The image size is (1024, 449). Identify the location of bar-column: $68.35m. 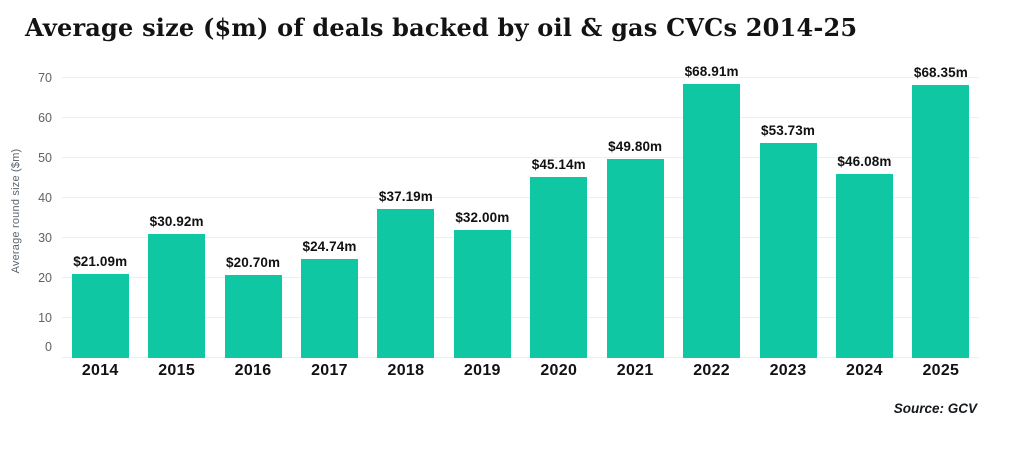
(941, 211).